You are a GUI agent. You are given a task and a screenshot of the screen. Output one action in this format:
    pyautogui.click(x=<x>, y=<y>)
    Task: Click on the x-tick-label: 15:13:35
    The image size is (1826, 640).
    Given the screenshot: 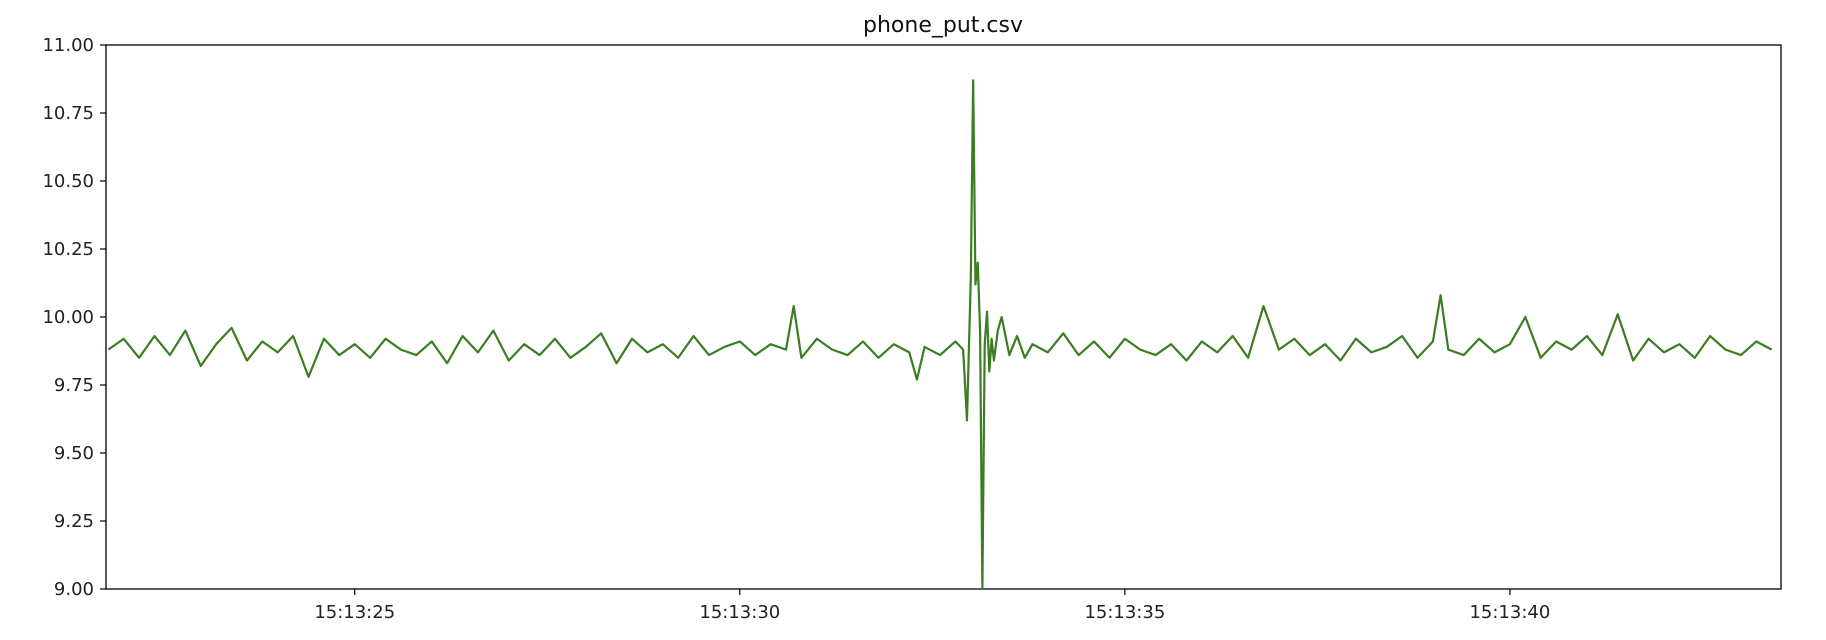 What is the action you would take?
    pyautogui.click(x=1124, y=612)
    